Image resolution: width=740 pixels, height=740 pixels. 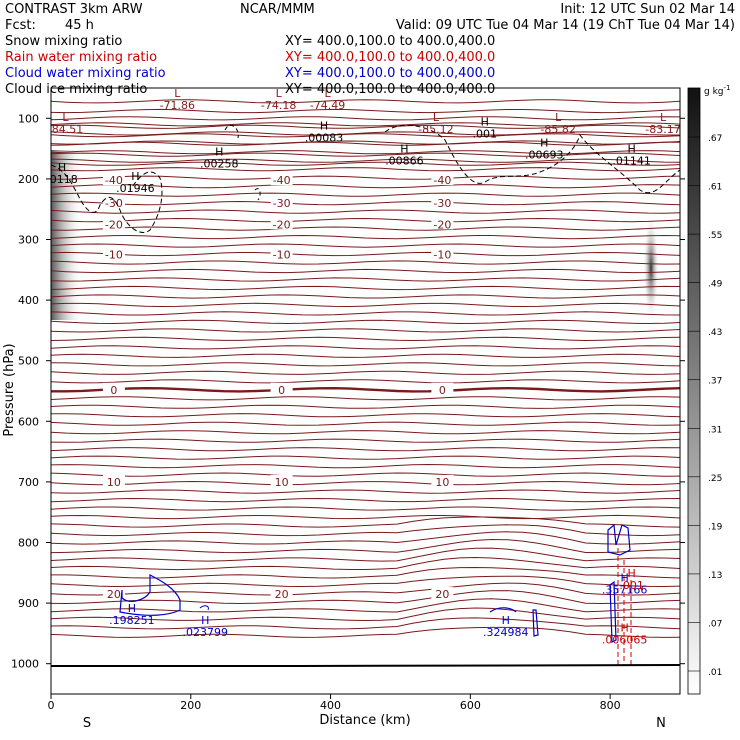 I want to click on extreme-value: .198251, so click(x=132, y=620).